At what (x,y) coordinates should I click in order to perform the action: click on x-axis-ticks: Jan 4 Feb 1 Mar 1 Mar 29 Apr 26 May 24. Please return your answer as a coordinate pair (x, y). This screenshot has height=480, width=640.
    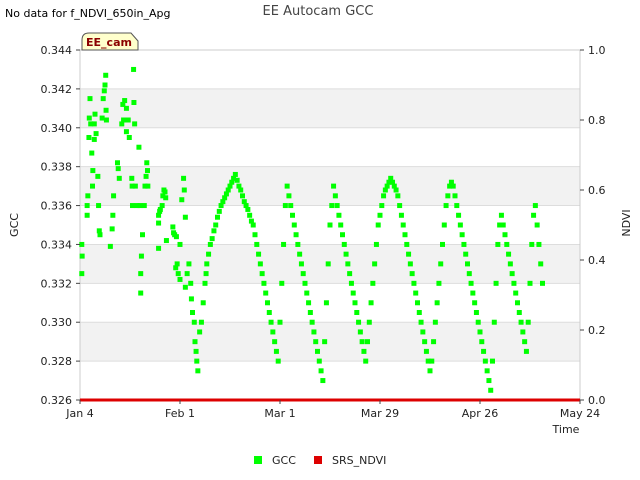
    Looking at the image, I should click on (332, 410).